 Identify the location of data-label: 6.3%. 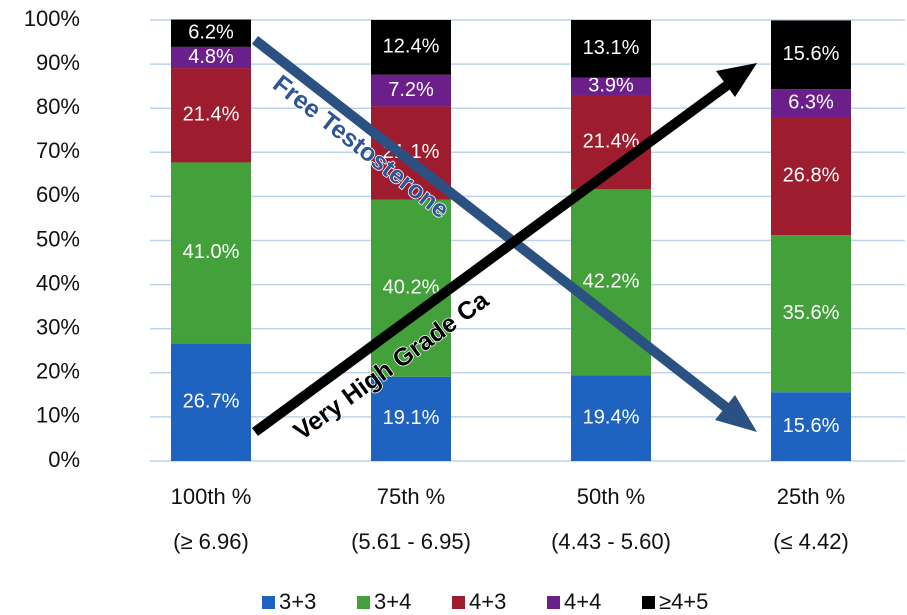
(811, 102).